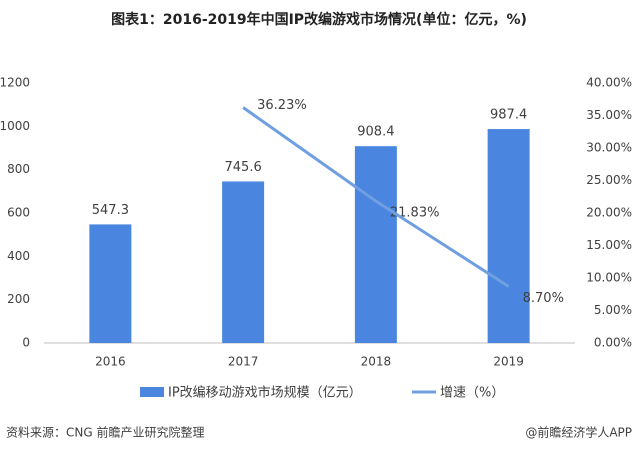  What do you see at coordinates (609, 148) in the screenshot?
I see `y2-tick-label: 30.00%` at bounding box center [609, 148].